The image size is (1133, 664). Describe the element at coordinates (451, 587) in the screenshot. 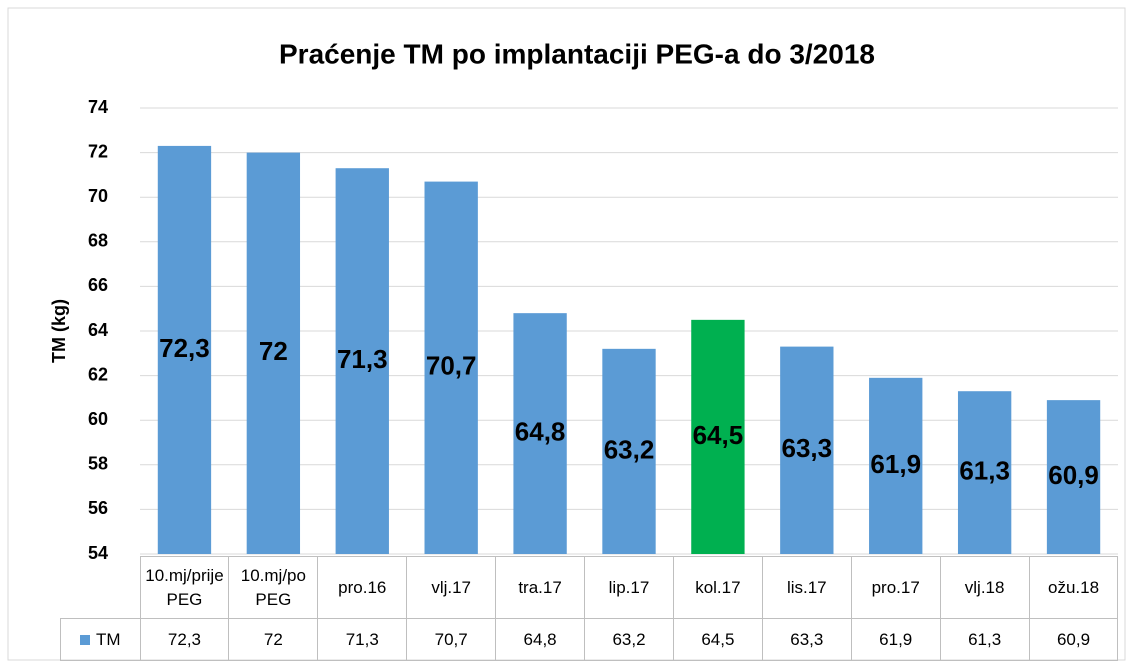

I see `category-cell: vlj.17` at that location.